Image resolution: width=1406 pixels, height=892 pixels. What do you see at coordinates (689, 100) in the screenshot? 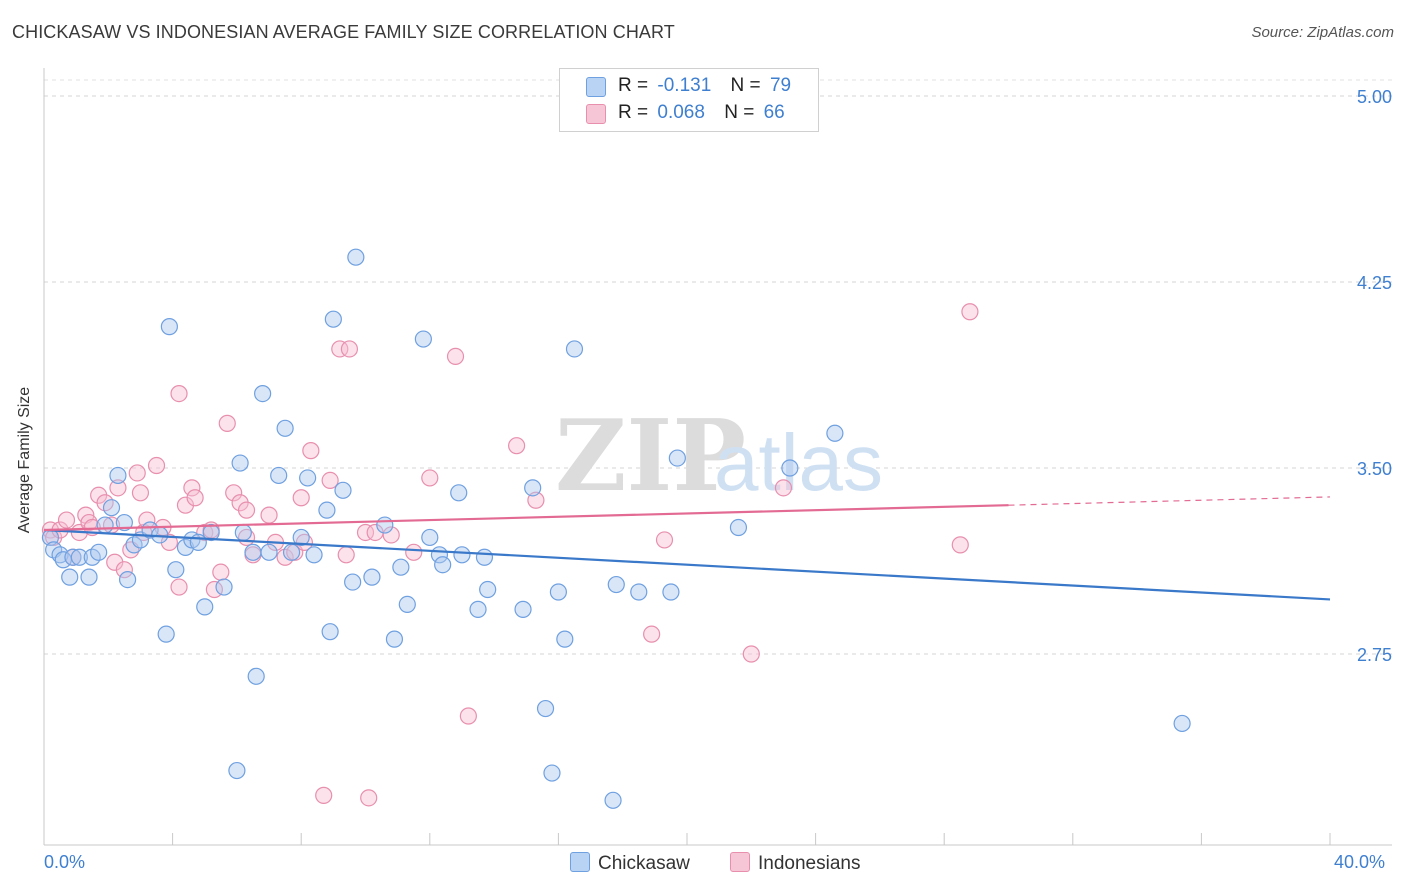
I see `correlation-legend: R = -0.131 N = 79 R = 0.068 N = 66` at bounding box center [689, 100].